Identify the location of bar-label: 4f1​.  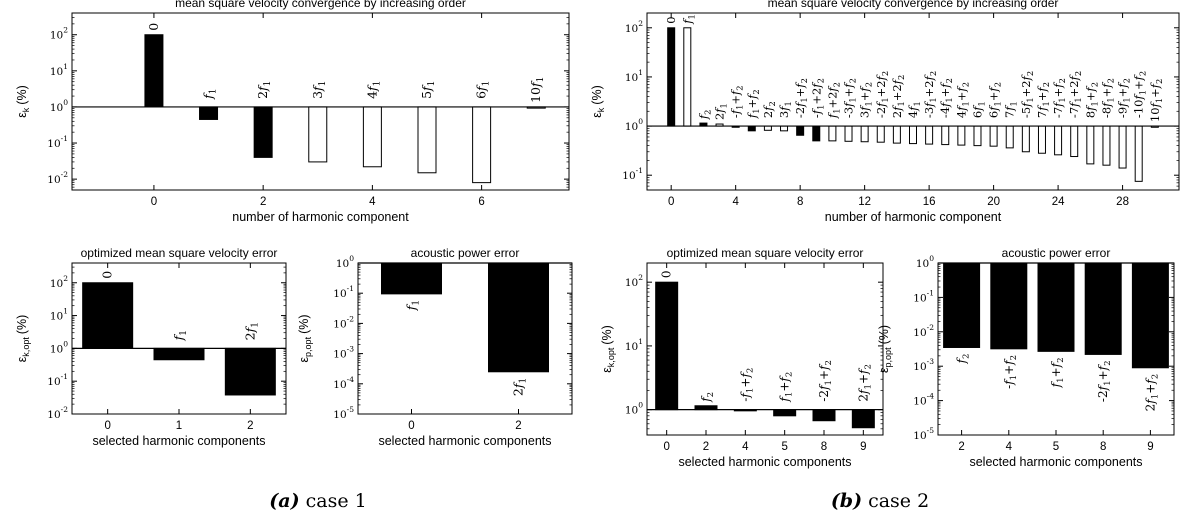
(914, 109).